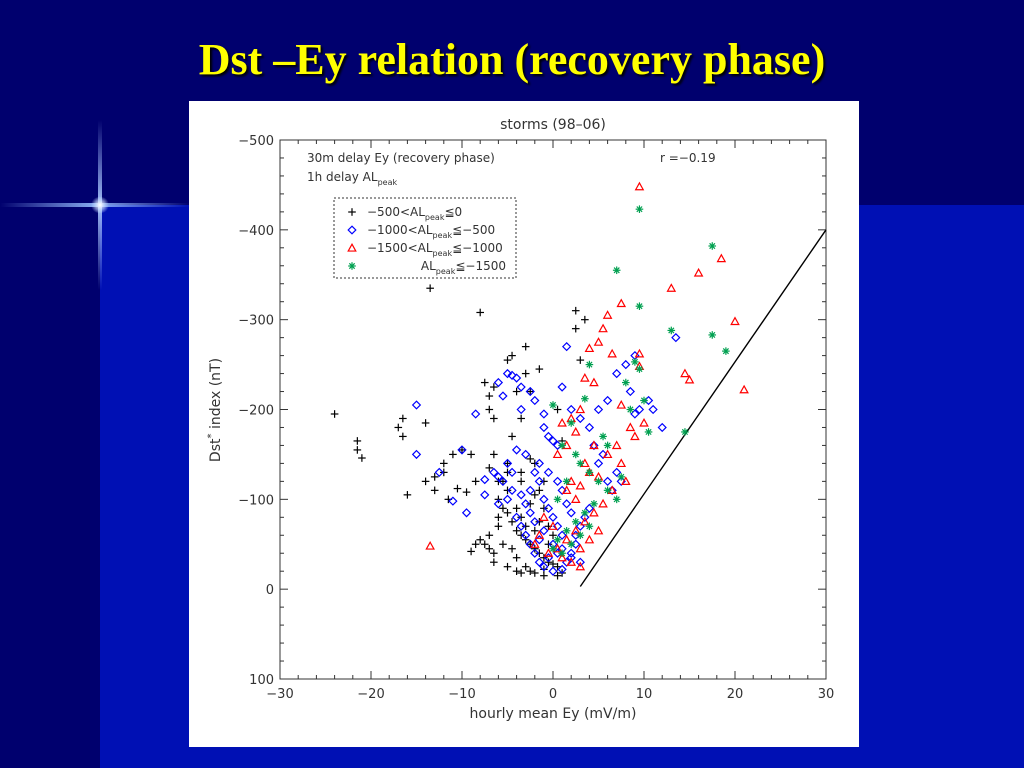 The width and height of the screenshot is (1024, 768). What do you see at coordinates (256, 500) in the screenshot?
I see `y-tick-label: −100` at bounding box center [256, 500].